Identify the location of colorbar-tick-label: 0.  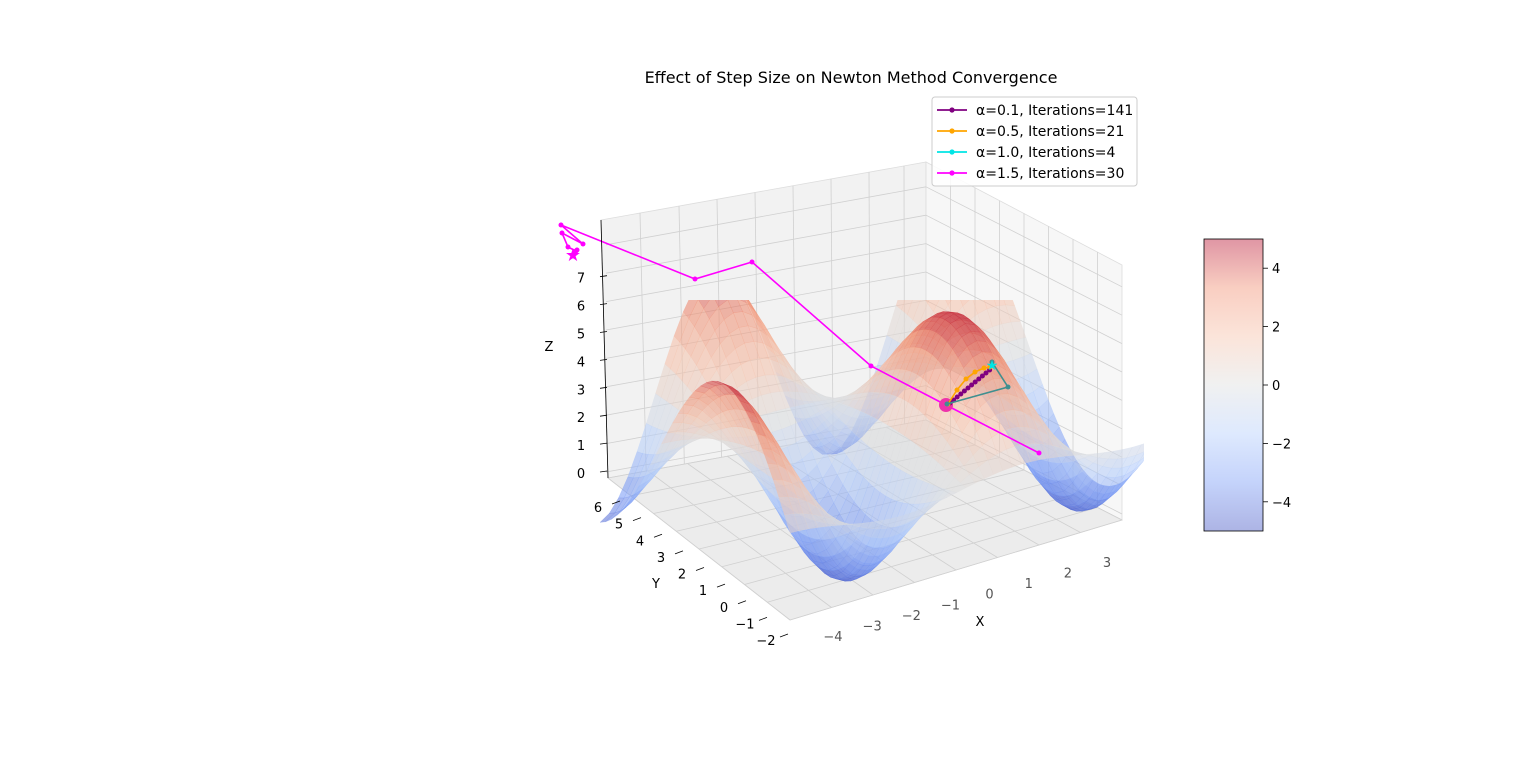
(1276, 386).